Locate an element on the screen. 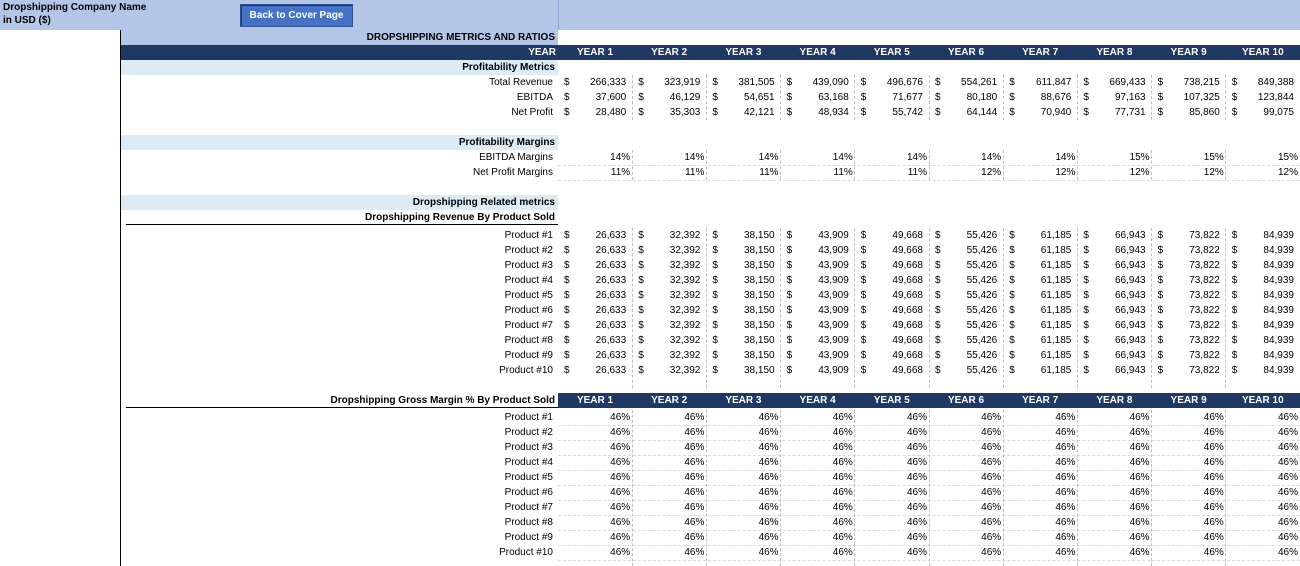 The height and width of the screenshot is (566, 1300). back-to-cover-button: Back to Cover Page is located at coordinates (296, 15).